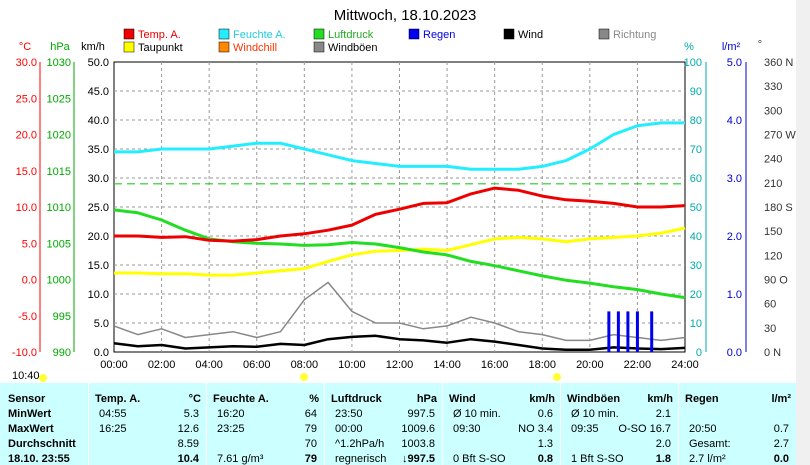  What do you see at coordinates (160, 48) in the screenshot?
I see `legend-label: Taupunkt` at bounding box center [160, 48].